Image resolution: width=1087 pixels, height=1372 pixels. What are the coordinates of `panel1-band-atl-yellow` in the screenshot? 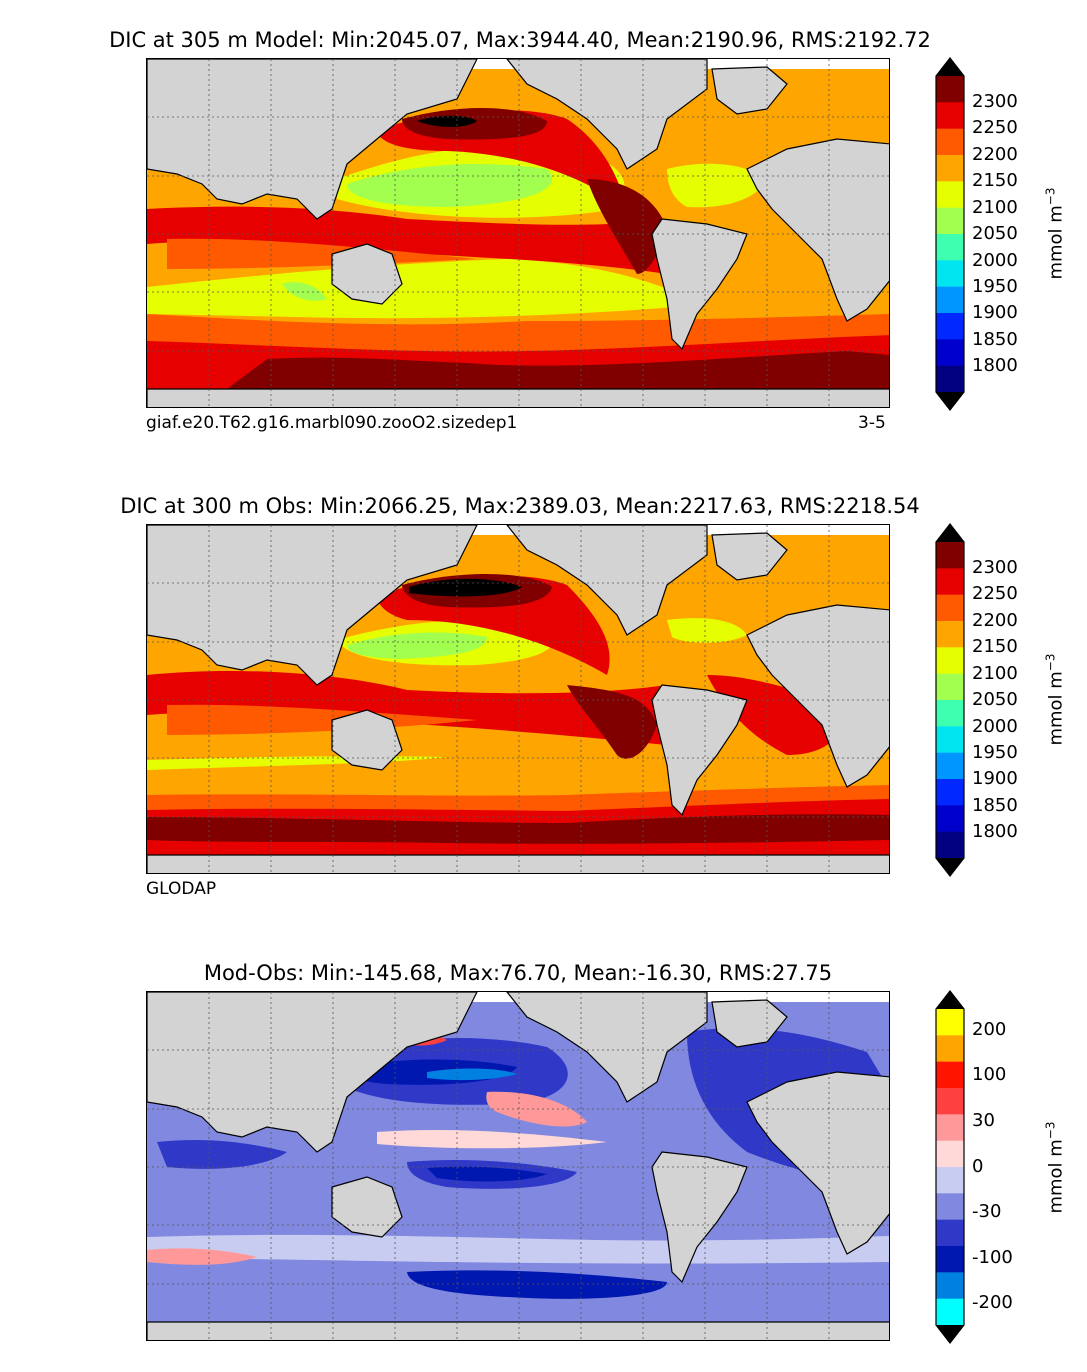 It's located at (717, 185).